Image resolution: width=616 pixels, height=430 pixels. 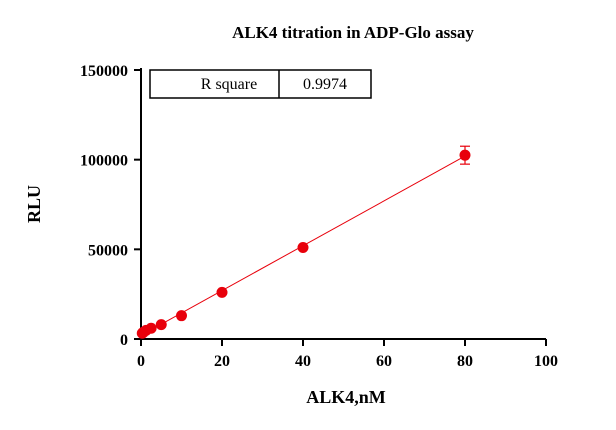 What do you see at coordinates (325, 84) in the screenshot?
I see `stats-value: 0.9974` at bounding box center [325, 84].